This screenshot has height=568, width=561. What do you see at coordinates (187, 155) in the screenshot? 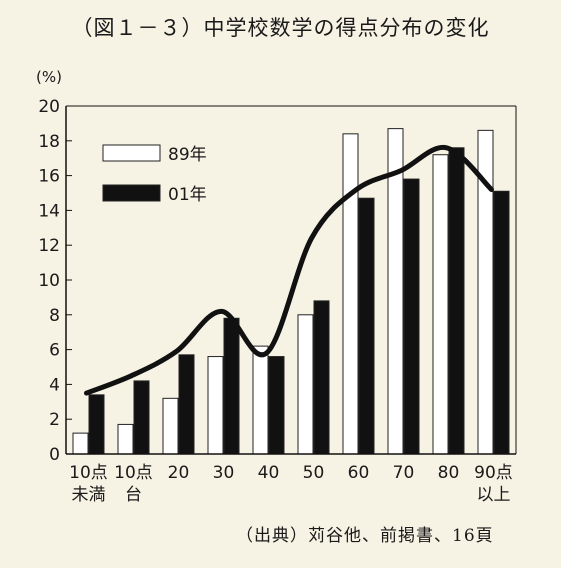
I see `legend-label-0: 89年` at bounding box center [187, 155].